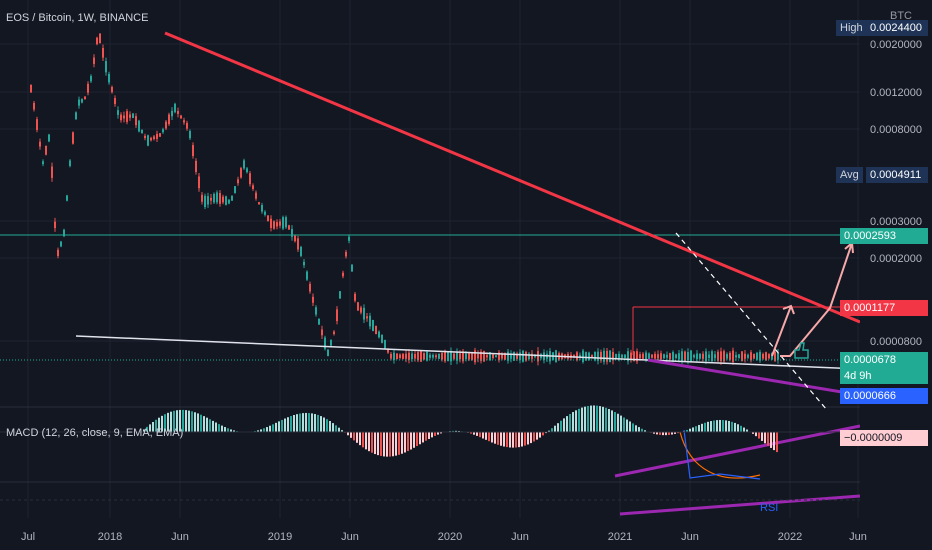 The width and height of the screenshot is (932, 550). I want to click on level-upper-tag: 0.0002593, so click(884, 236).